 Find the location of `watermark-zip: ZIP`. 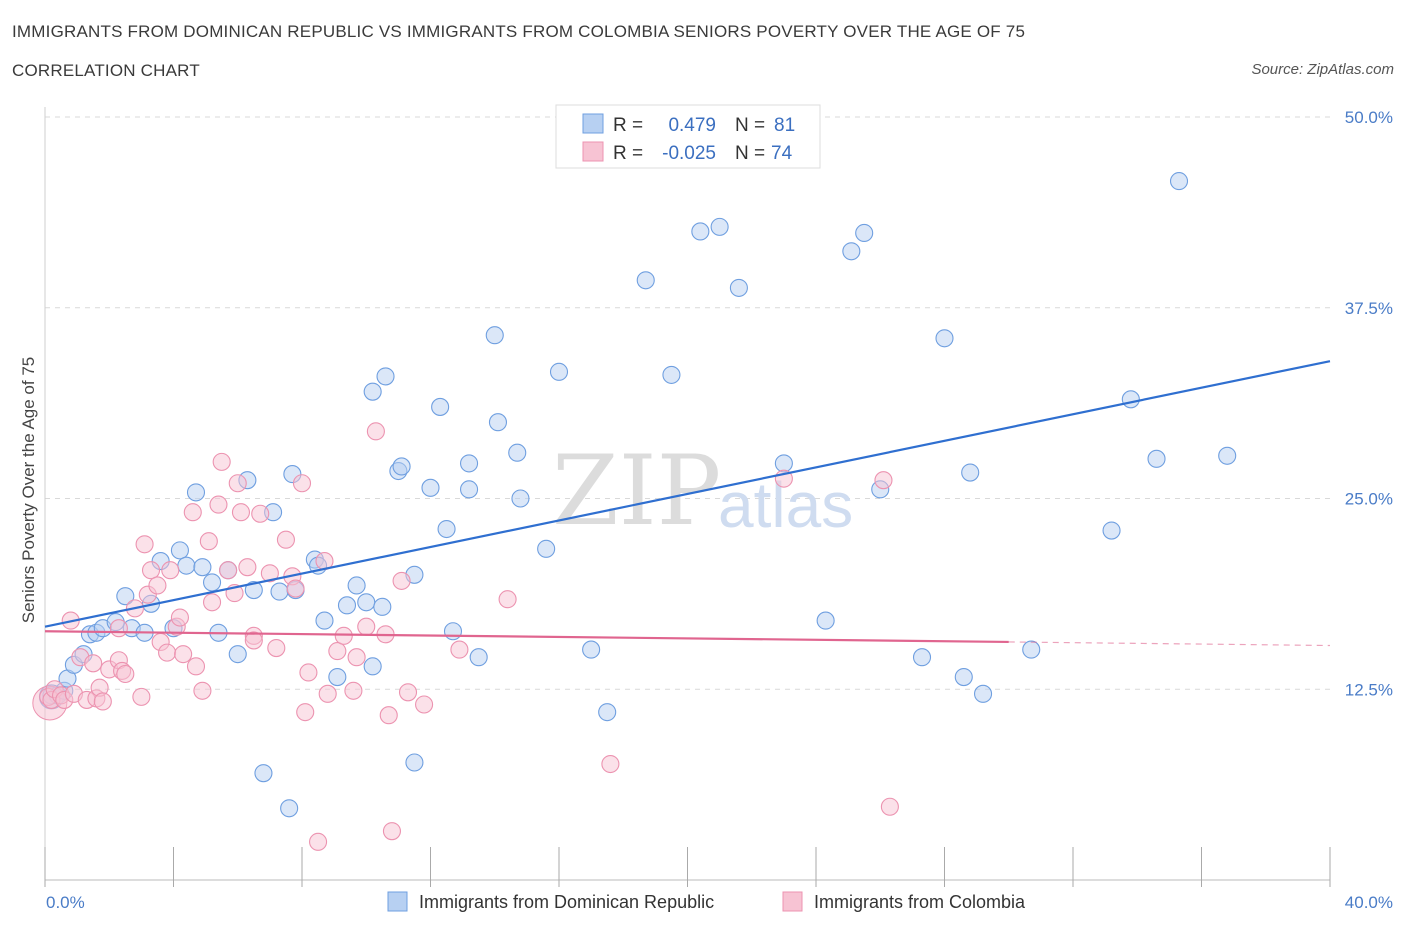

watermark-zip: ZIP is located at coordinates (636, 491).